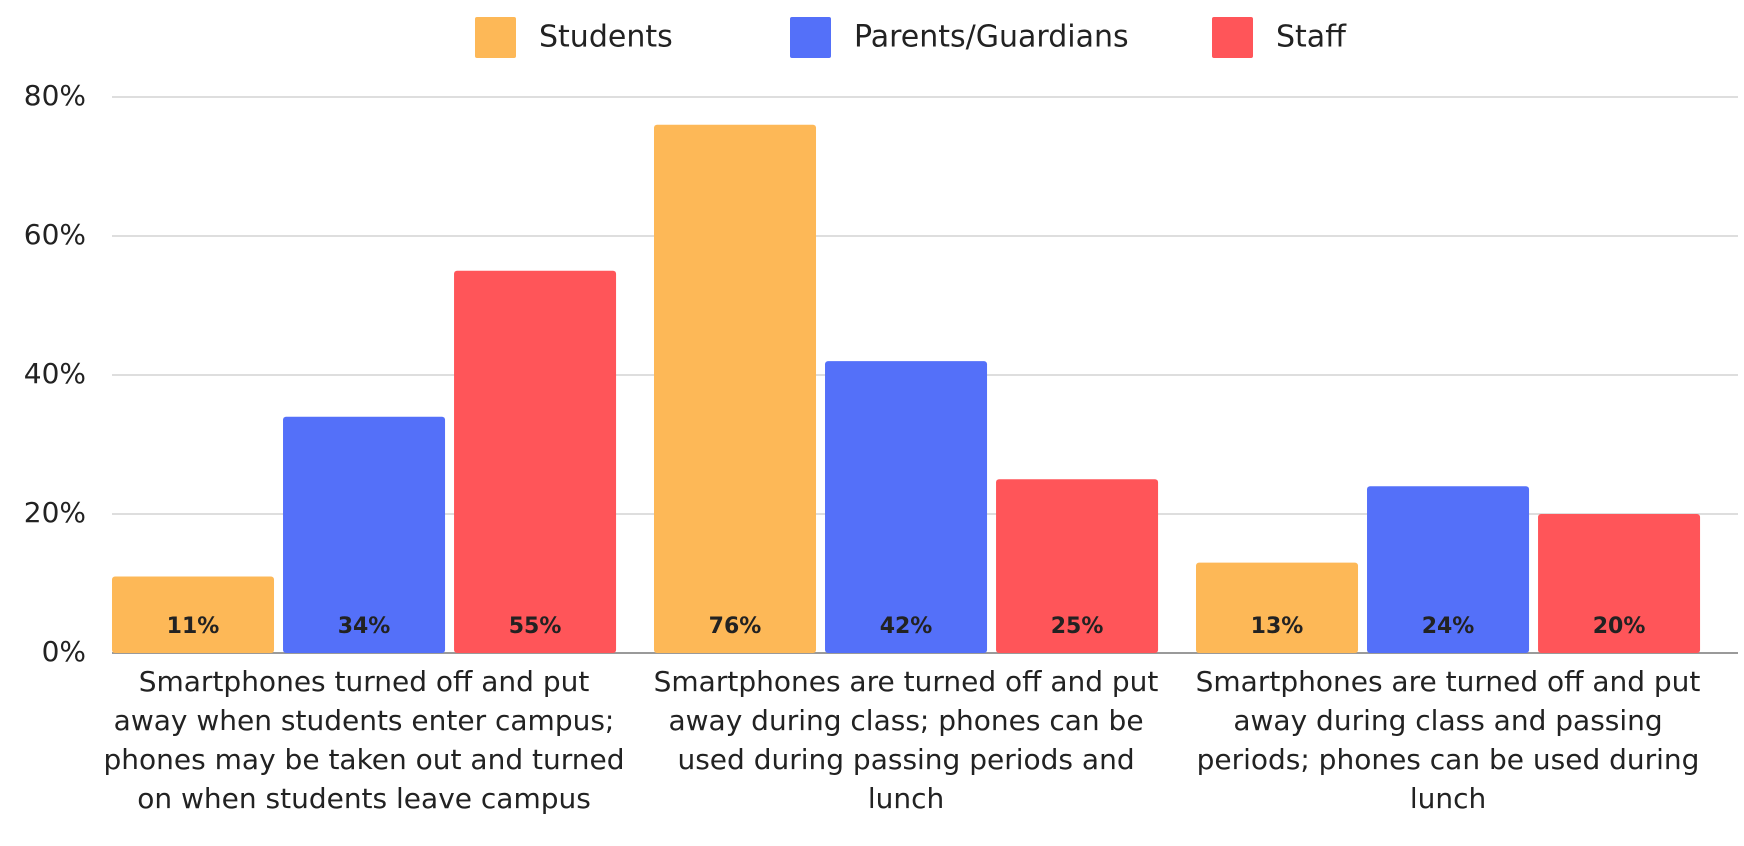 The width and height of the screenshot is (1744, 846). What do you see at coordinates (1448, 626) in the screenshot?
I see `data-label: 24%` at bounding box center [1448, 626].